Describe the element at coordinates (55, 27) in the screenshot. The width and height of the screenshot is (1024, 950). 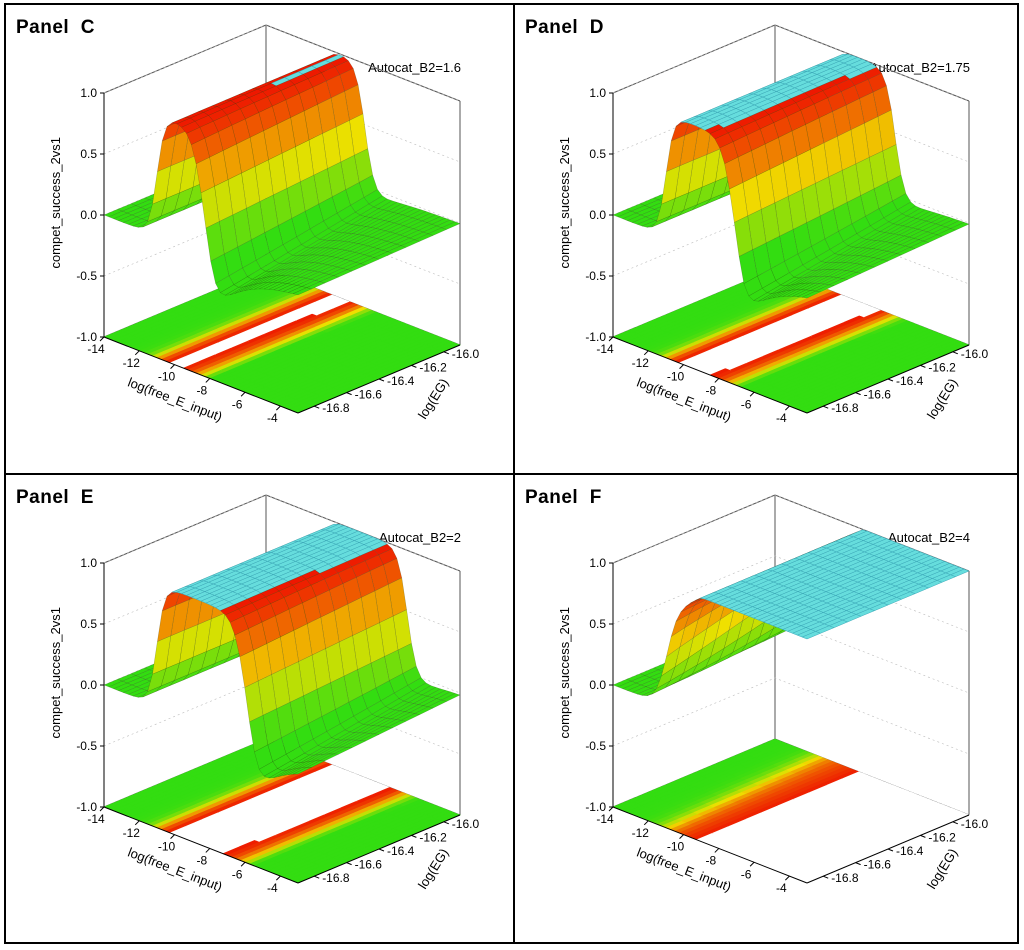
I see `panel-title: Panel C` at that location.